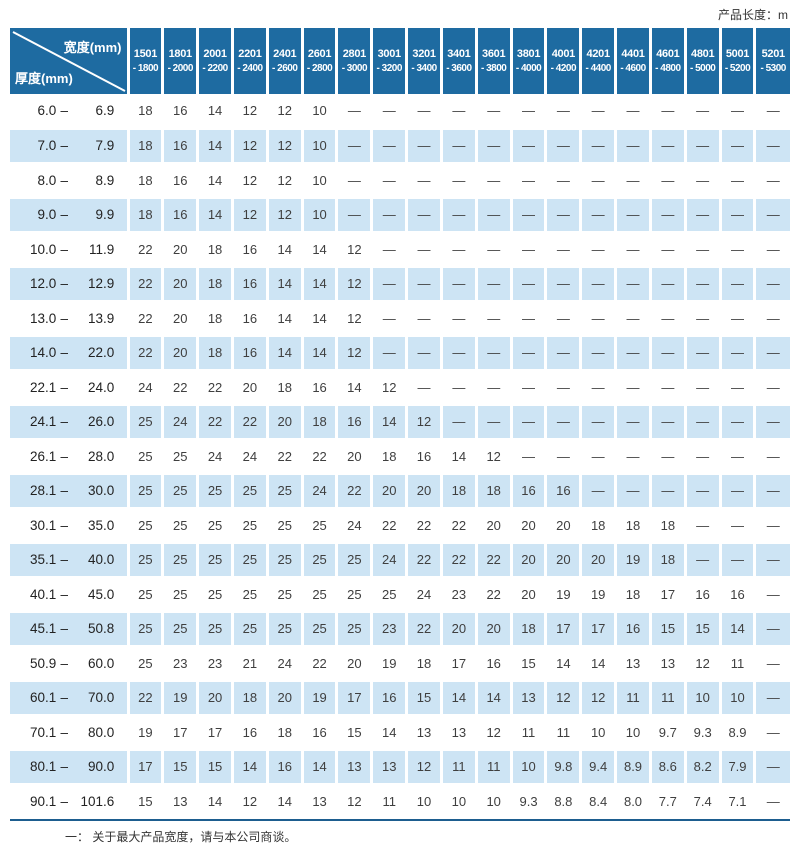 This screenshot has height=847, width=797. What do you see at coordinates (400, 14) in the screenshot?
I see `topbar: 产品长度：m` at bounding box center [400, 14].